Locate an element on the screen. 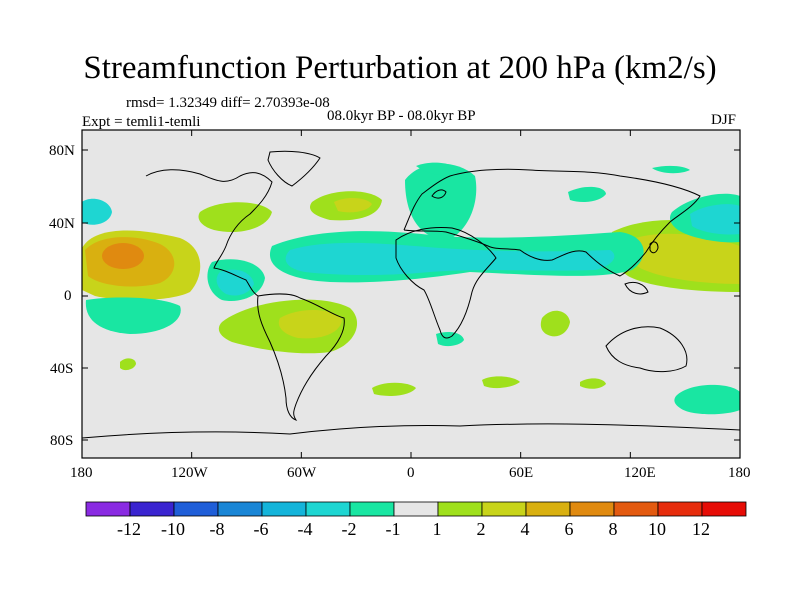  colorbar-label: -8 is located at coordinates (217, 529).